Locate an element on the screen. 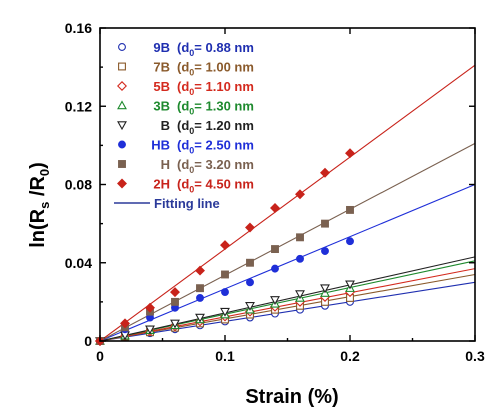 The height and width of the screenshot is (416, 500). y-tick-label: 0 is located at coordinates (88, 341).